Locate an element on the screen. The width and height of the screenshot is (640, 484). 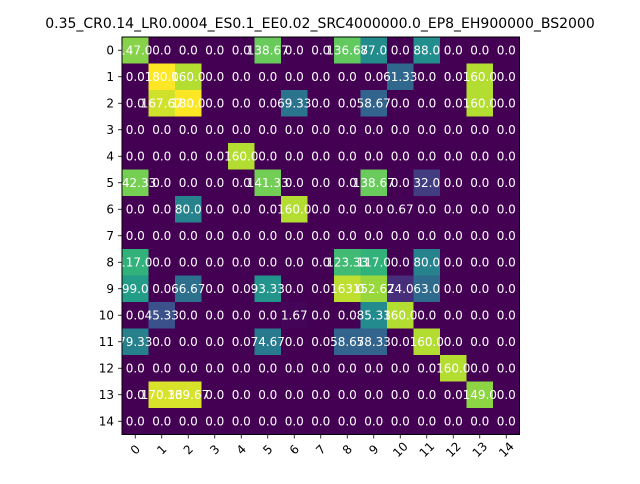
cell-value-label-r7-c5: 0.0 is located at coordinates (267, 236).